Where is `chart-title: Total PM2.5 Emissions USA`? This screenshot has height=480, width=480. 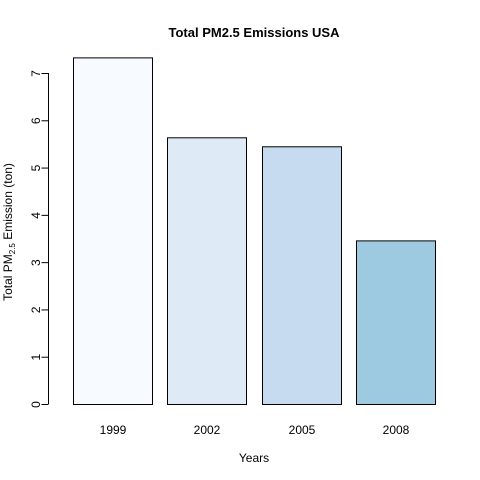 chart-title: Total PM2.5 Emissions USA is located at coordinates (255, 32).